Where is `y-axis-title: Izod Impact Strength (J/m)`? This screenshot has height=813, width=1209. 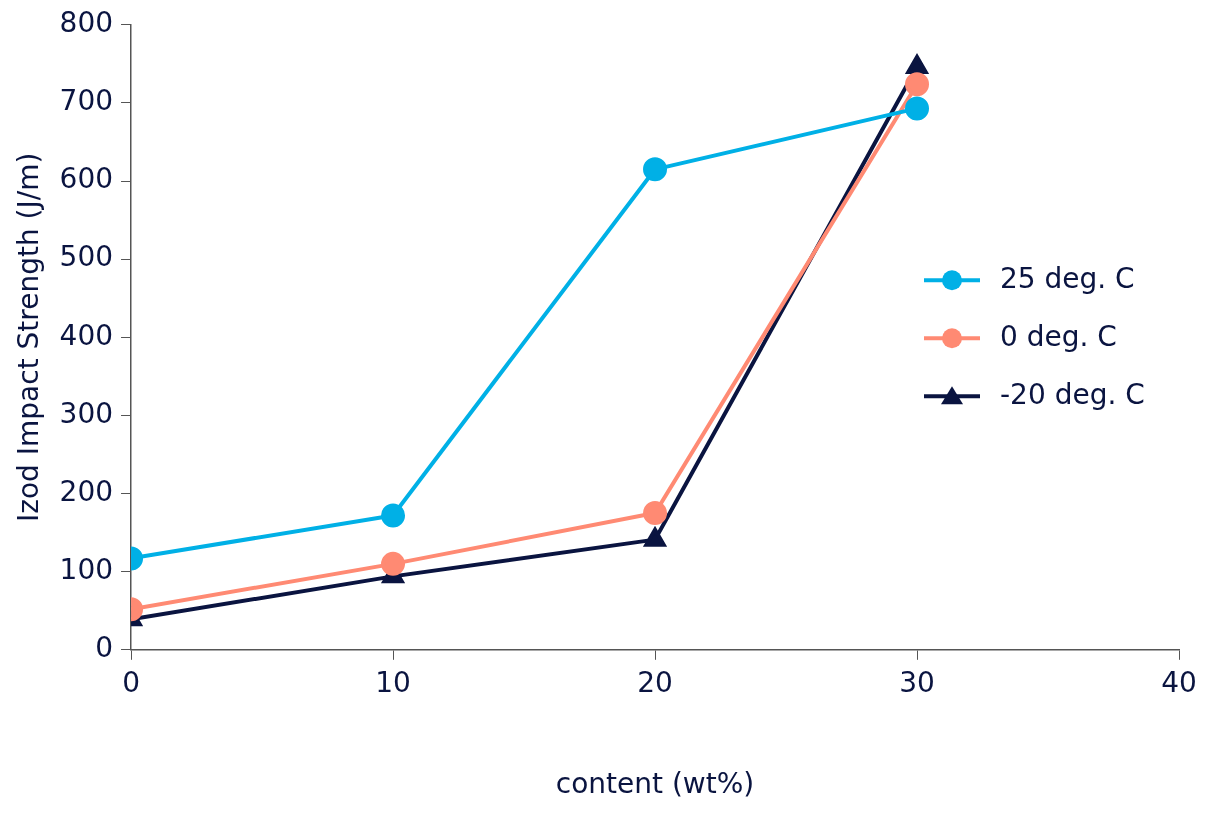 y-axis-title: Izod Impact Strength (J/m) is located at coordinates (29, 337).